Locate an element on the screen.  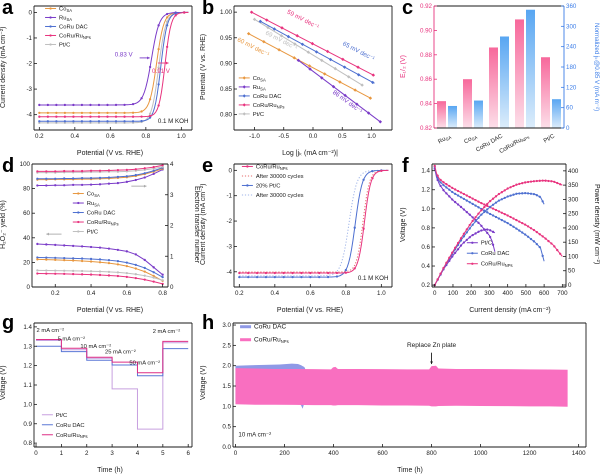
y-tick-label: 3.0 is located at coordinates (226, 325).